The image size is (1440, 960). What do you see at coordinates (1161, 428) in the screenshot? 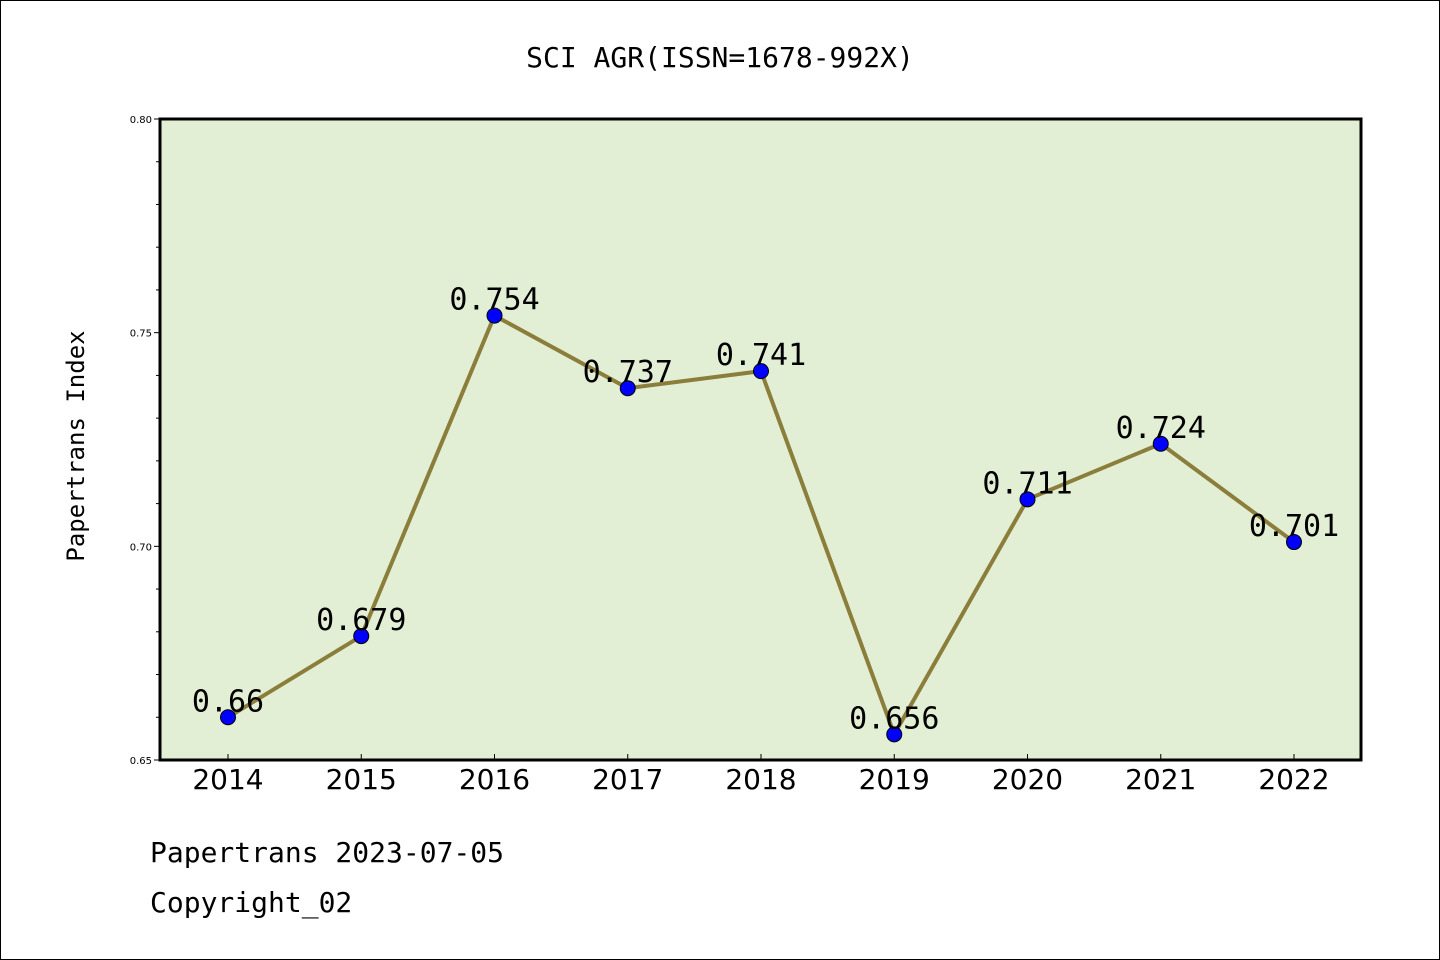
I see `data-label: 0.724` at bounding box center [1161, 428].